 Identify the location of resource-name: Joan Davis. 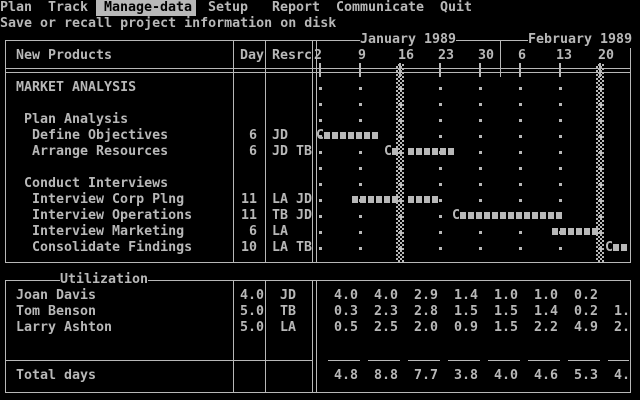
(56, 295).